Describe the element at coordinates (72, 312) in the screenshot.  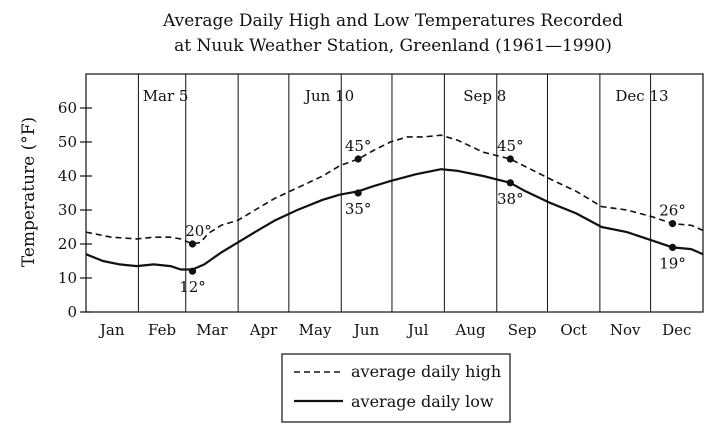
I see `y-tick-label: 0` at that location.